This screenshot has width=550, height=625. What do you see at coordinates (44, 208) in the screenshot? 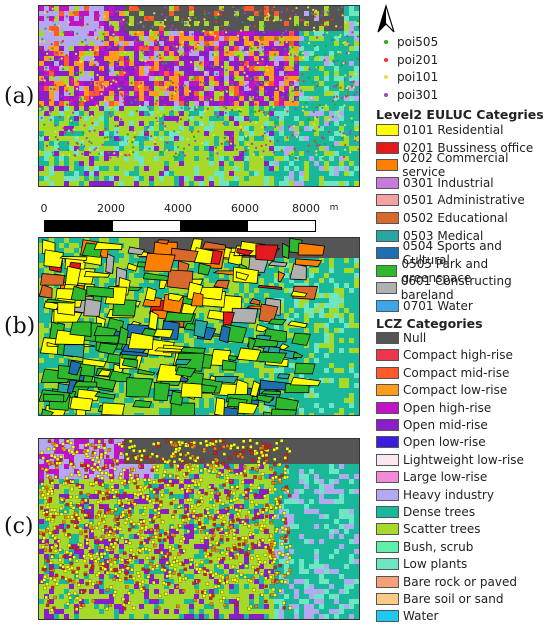
I see `scale-tick-0: 0` at bounding box center [44, 208].